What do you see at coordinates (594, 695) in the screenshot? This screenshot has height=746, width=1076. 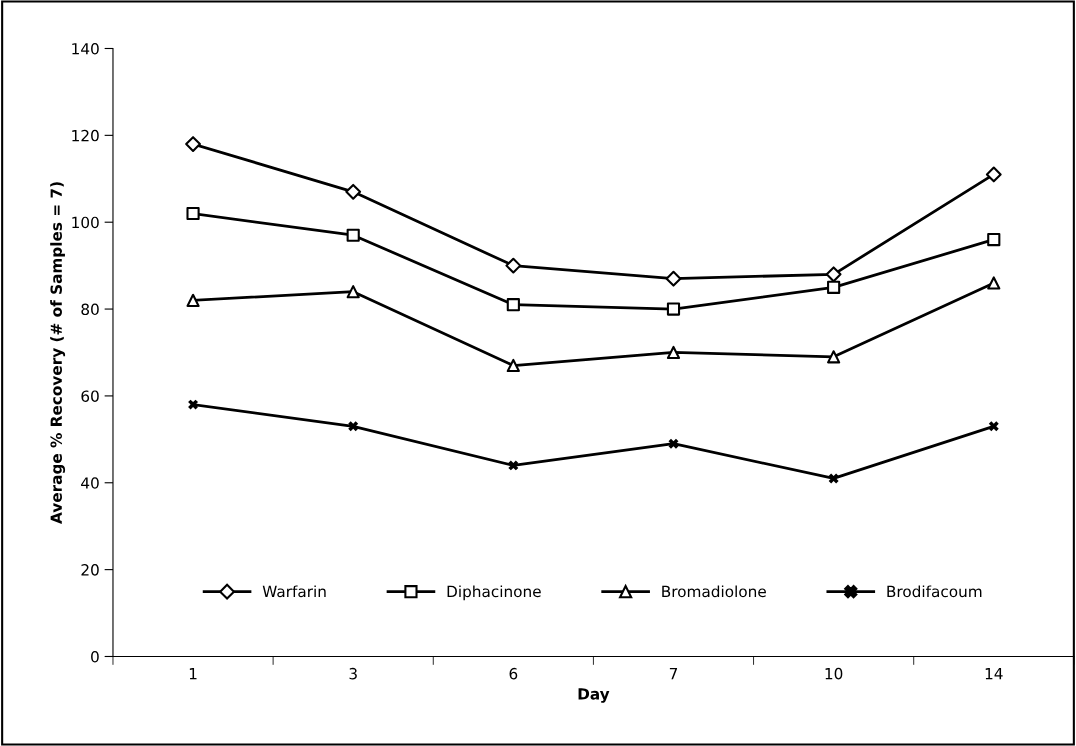 I see `x-axis-title: Day` at bounding box center [594, 695].